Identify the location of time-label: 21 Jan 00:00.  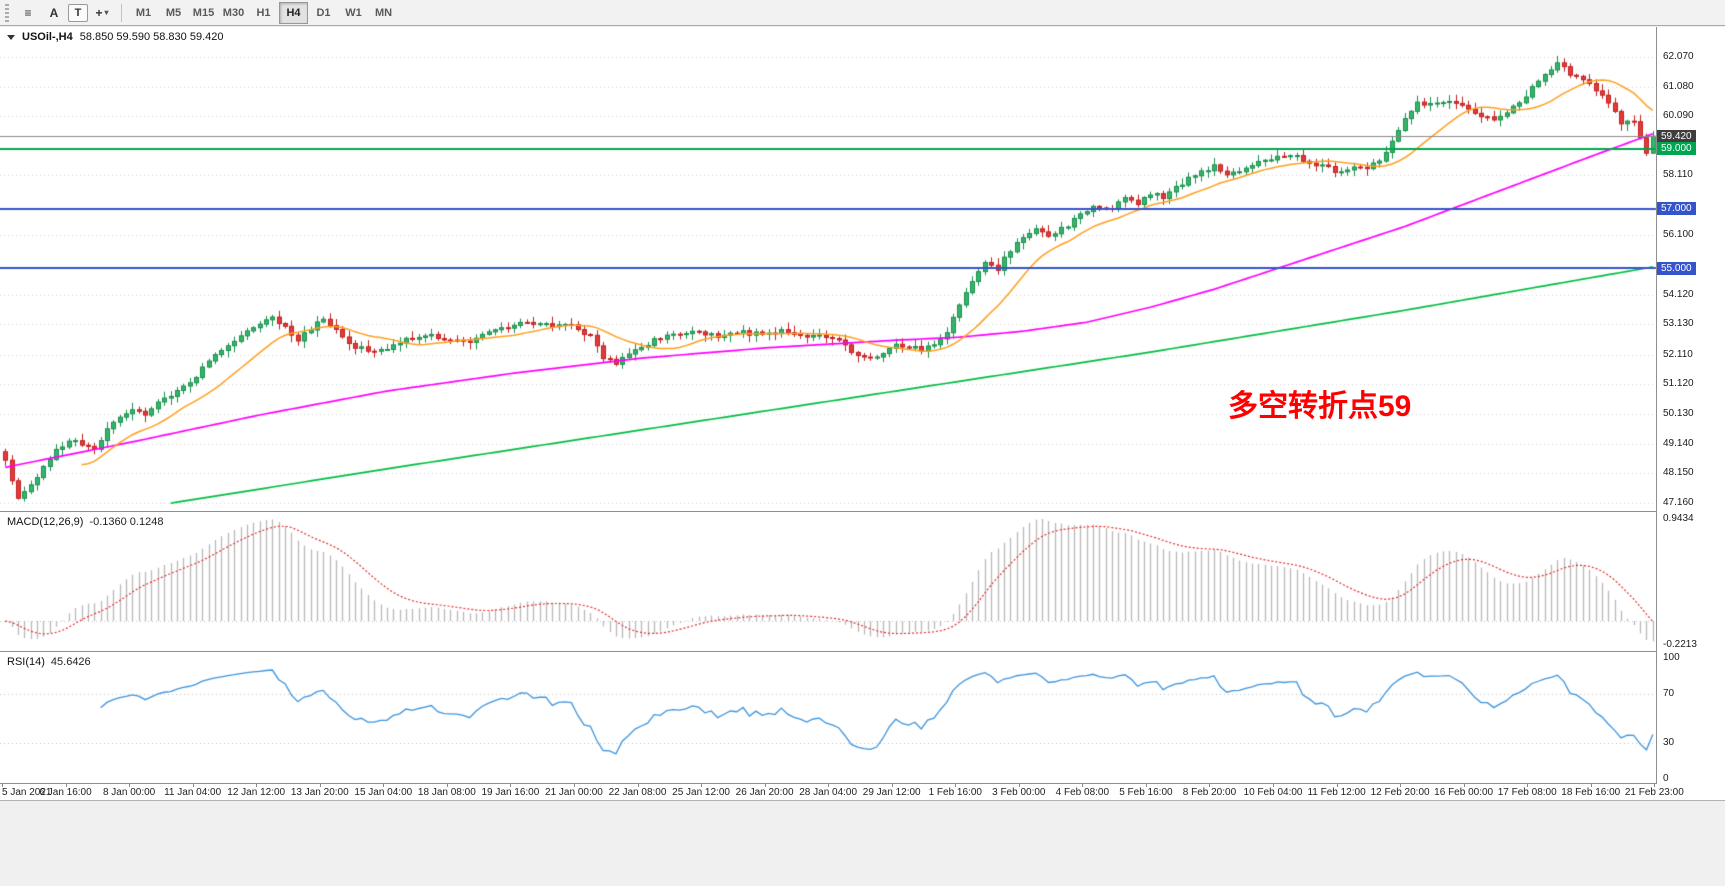
(574, 792).